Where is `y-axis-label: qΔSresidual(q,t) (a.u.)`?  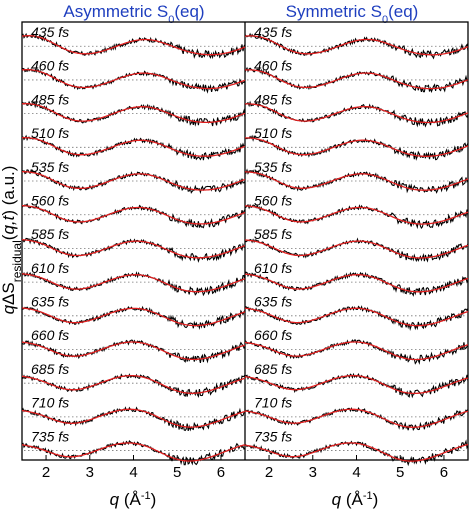
y-axis-label: qΔSresidual(q,t) (a.u.) is located at coordinates (12, 240).